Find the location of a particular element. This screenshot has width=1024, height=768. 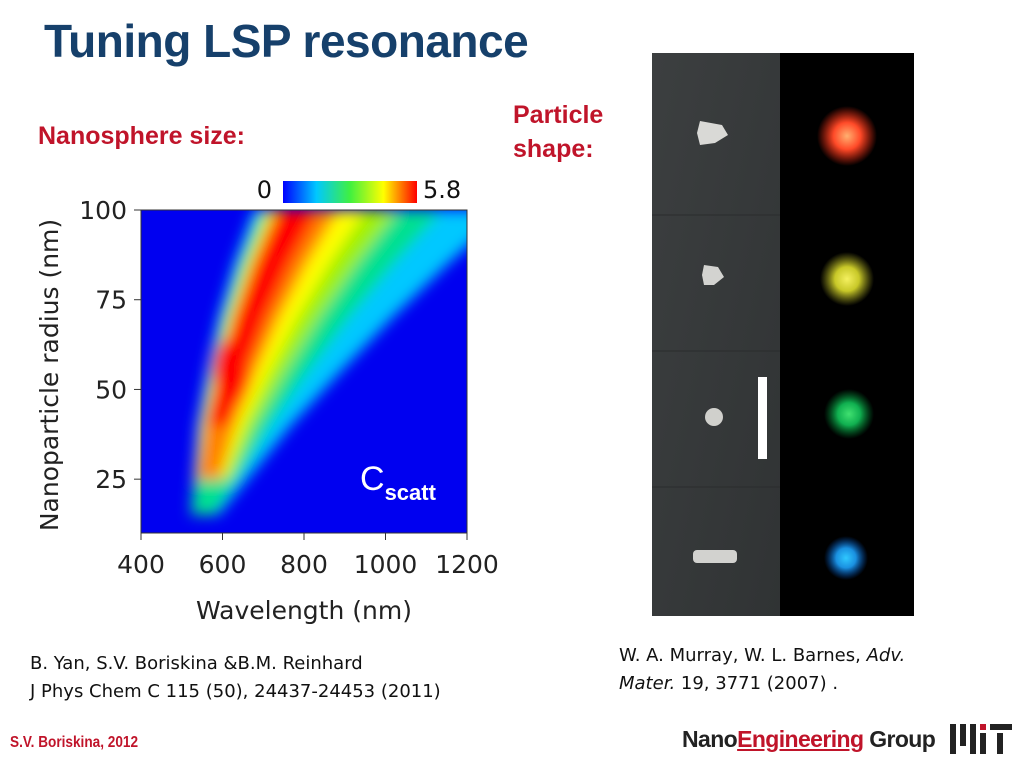

group-logo-part2: Engineering is located at coordinates (800, 739).